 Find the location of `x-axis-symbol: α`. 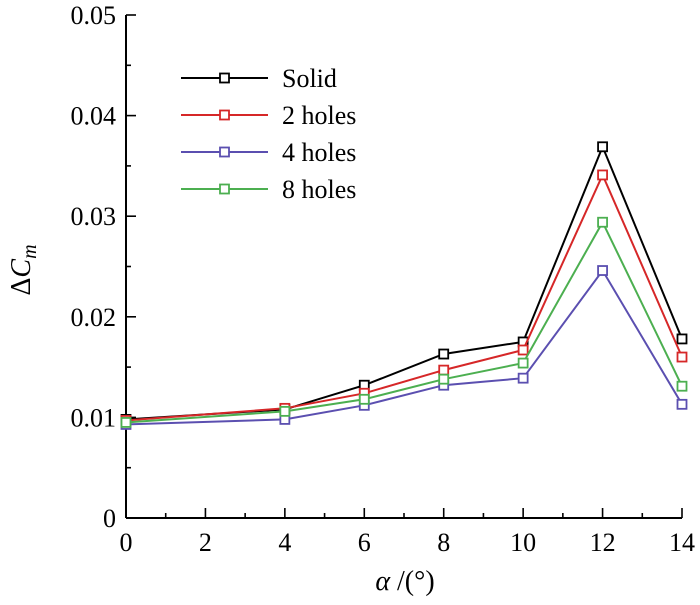

x-axis-symbol: α is located at coordinates (383, 581).